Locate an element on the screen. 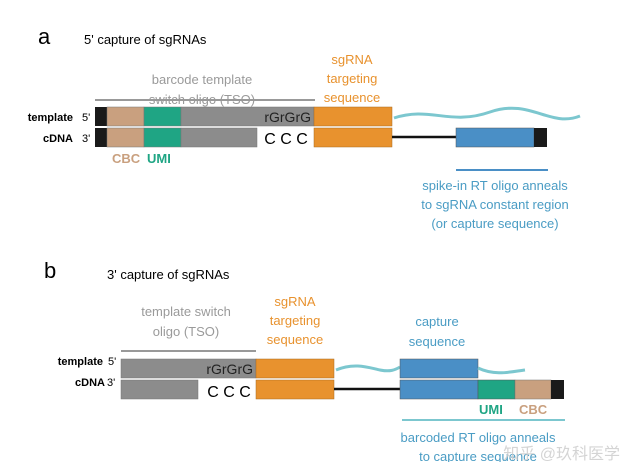 The image size is (638, 462). panel-a-letter: a is located at coordinates (44, 36).